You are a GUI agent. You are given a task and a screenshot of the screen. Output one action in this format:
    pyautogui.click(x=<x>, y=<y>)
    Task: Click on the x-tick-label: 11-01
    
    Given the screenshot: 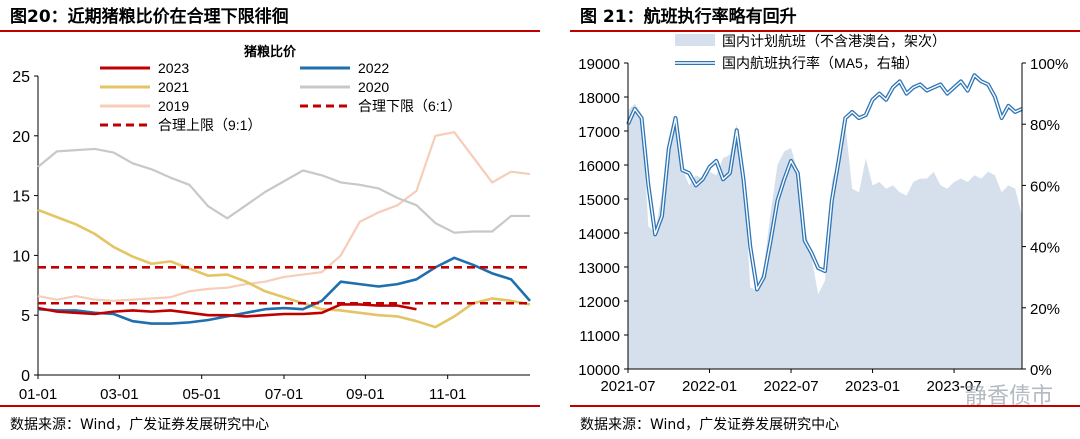 What is the action you would take?
    pyautogui.click(x=447, y=394)
    